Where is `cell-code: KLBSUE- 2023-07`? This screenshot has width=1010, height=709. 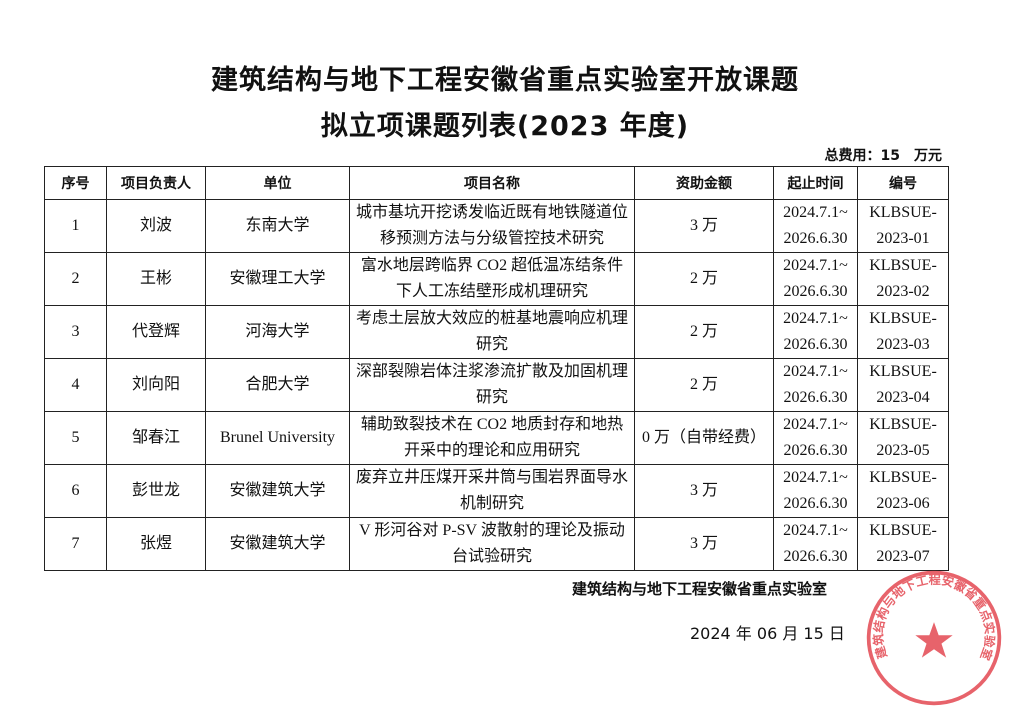 cell-code: KLBSUE- 2023-07 is located at coordinates (903, 544).